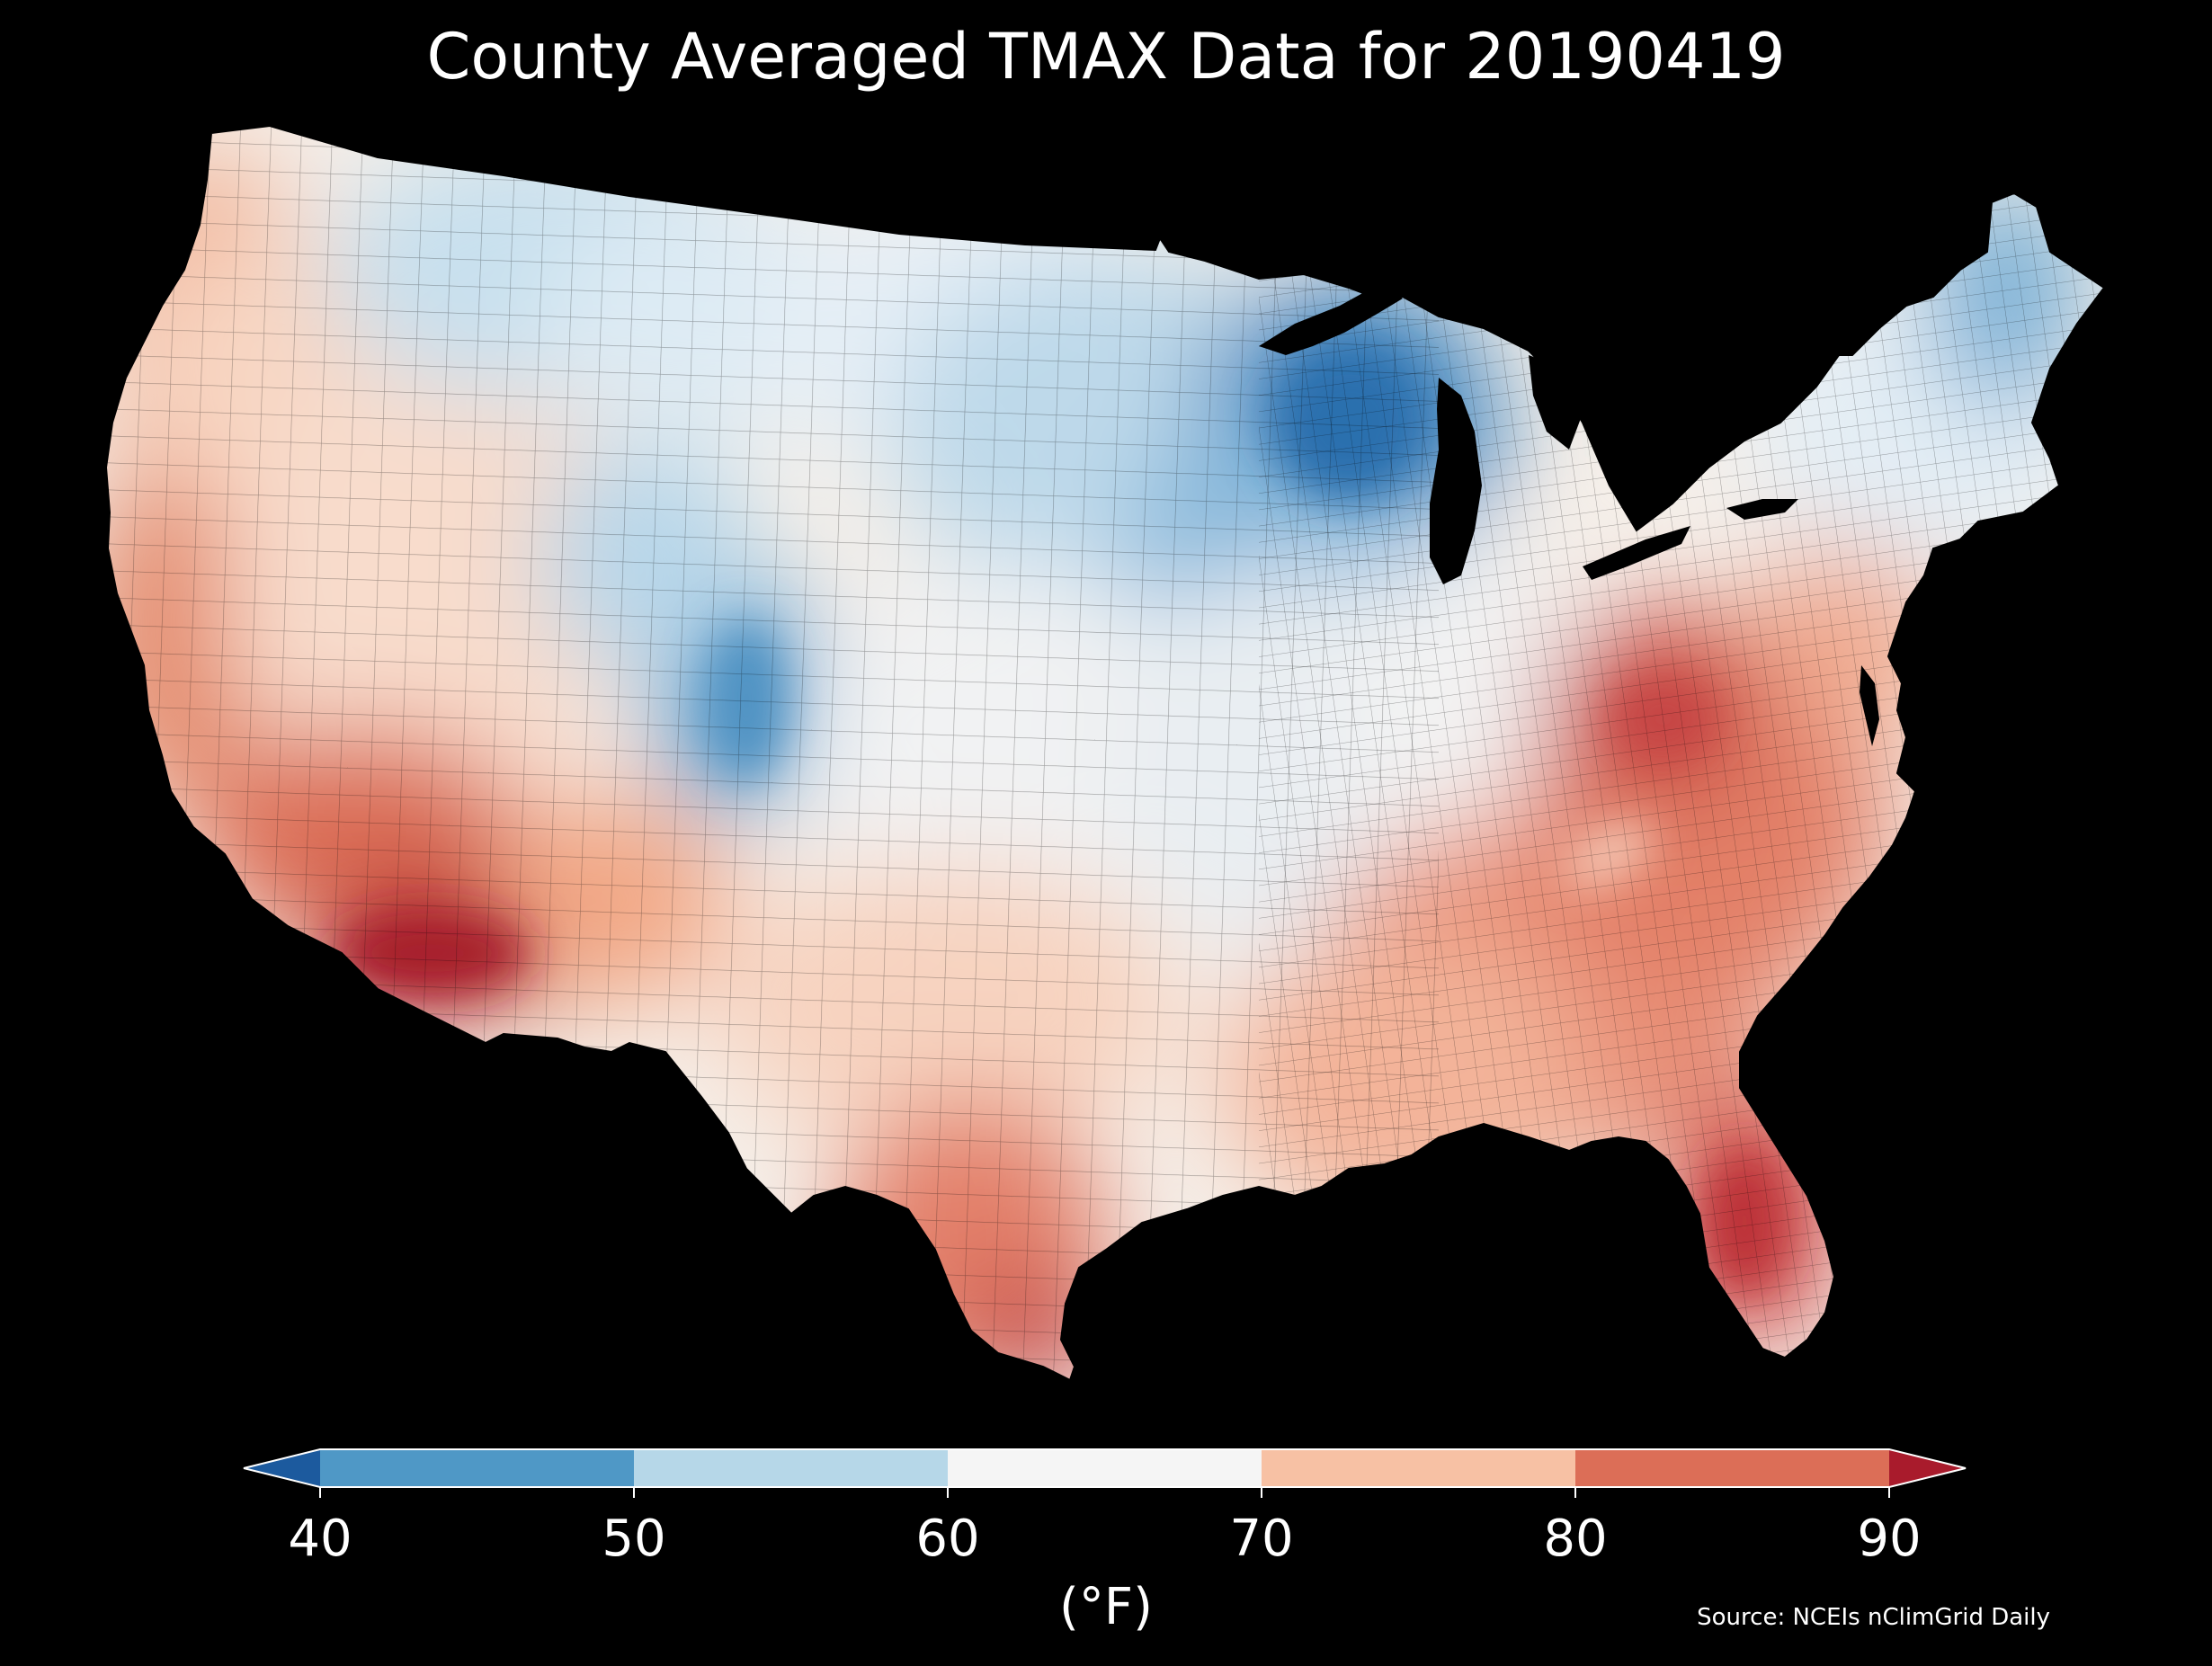 Image resolution: width=2212 pixels, height=1666 pixels. What do you see at coordinates (1869, 705) in the screenshot?
I see `chesapeake-bay` at bounding box center [1869, 705].